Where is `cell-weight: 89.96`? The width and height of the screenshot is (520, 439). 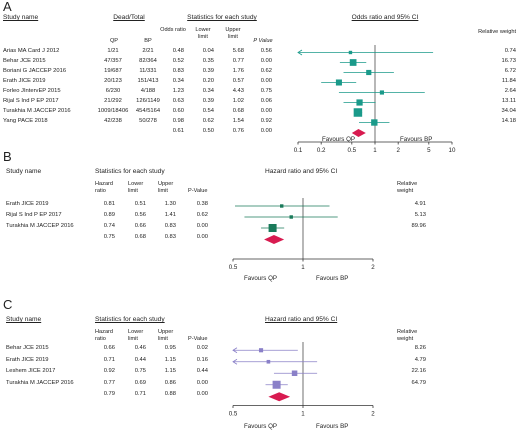
cell-weight: 89.96 is located at coordinates (418, 226).